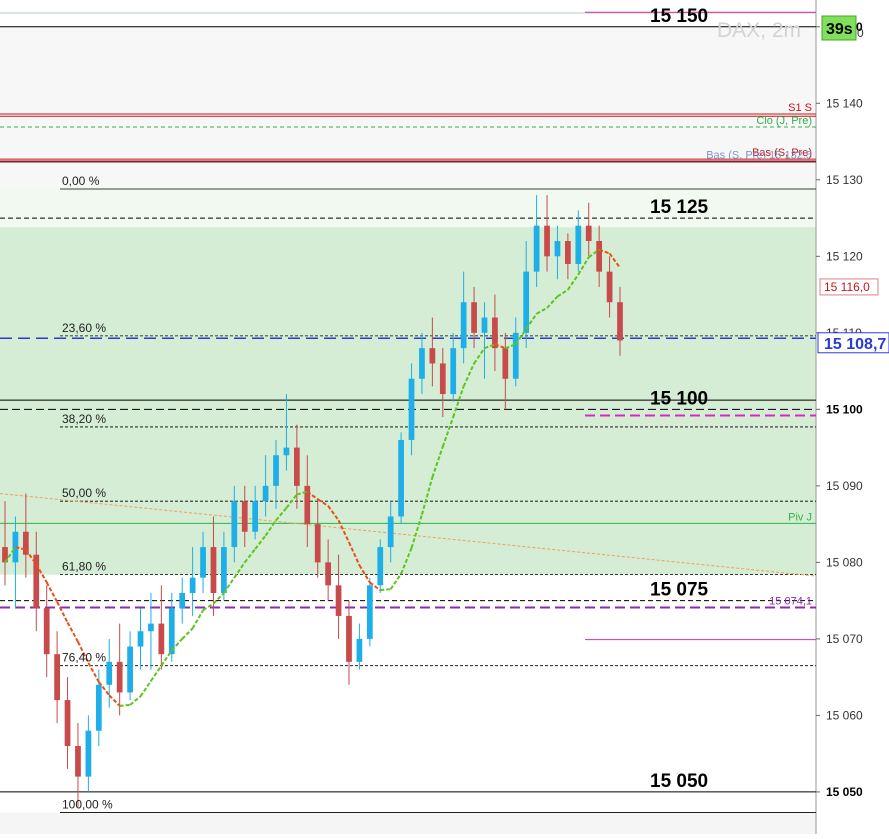 The height and width of the screenshot is (839, 889). What do you see at coordinates (844, 715) in the screenshot?
I see `y-tick-label-1: 15 060` at bounding box center [844, 715].